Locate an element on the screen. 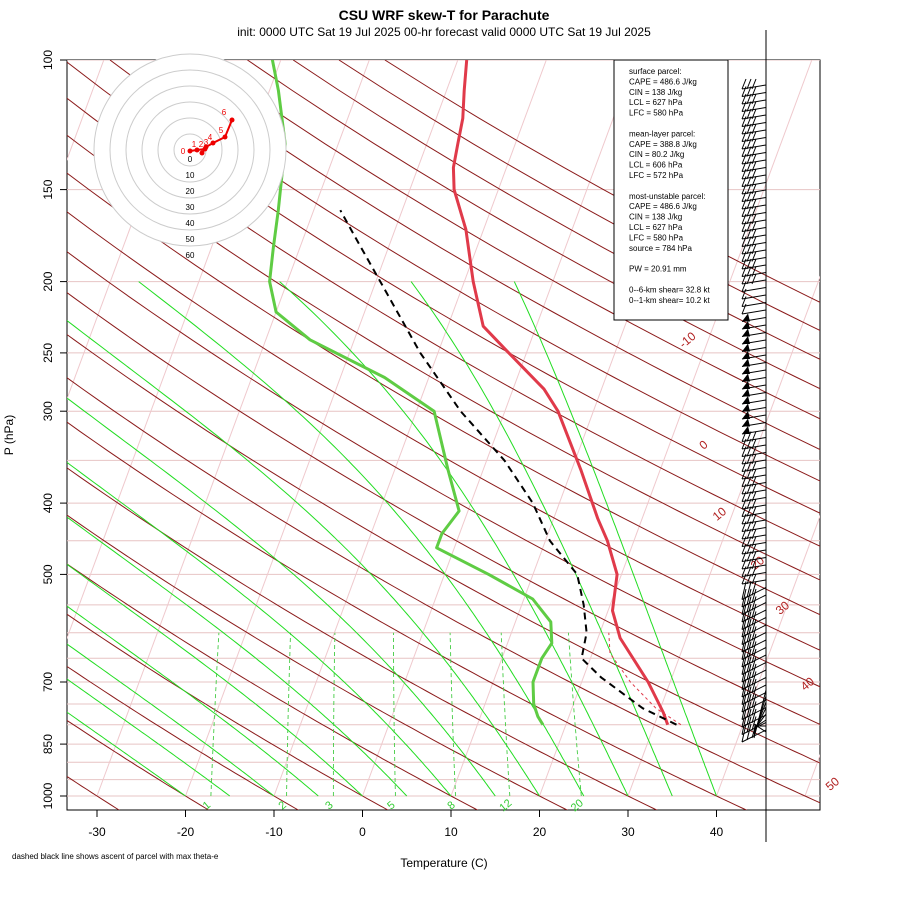 This screenshot has width=900, height=900. isotherm-label: 20 is located at coordinates (757, 563).